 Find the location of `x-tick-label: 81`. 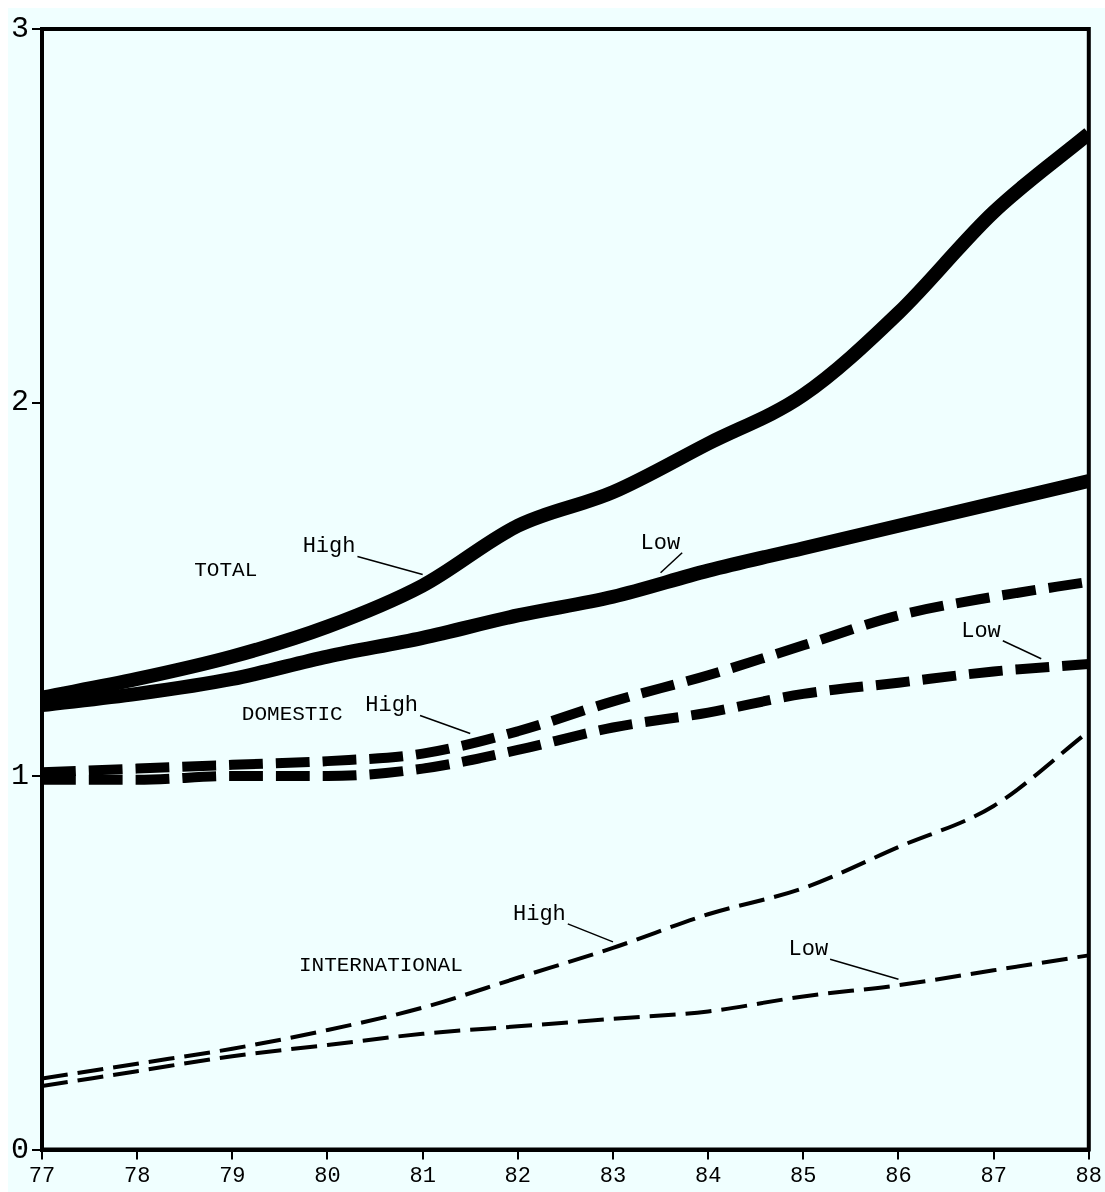

x-tick-label: 81 is located at coordinates (422, 1176).